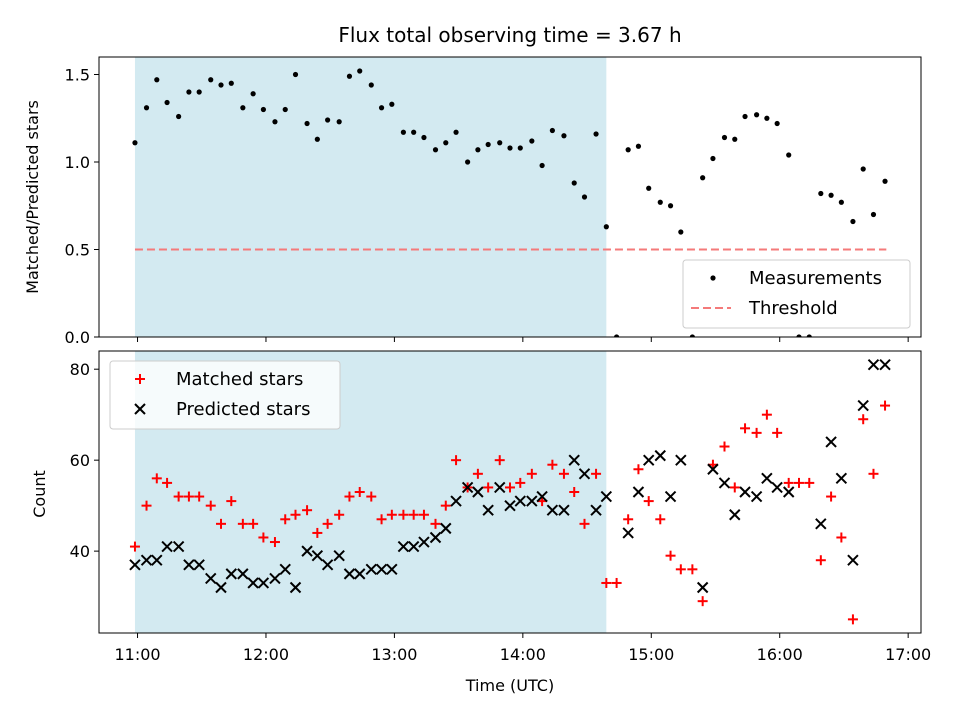  Describe the element at coordinates (651, 654) in the screenshot. I see `x-tick-label: 15:00` at that location.